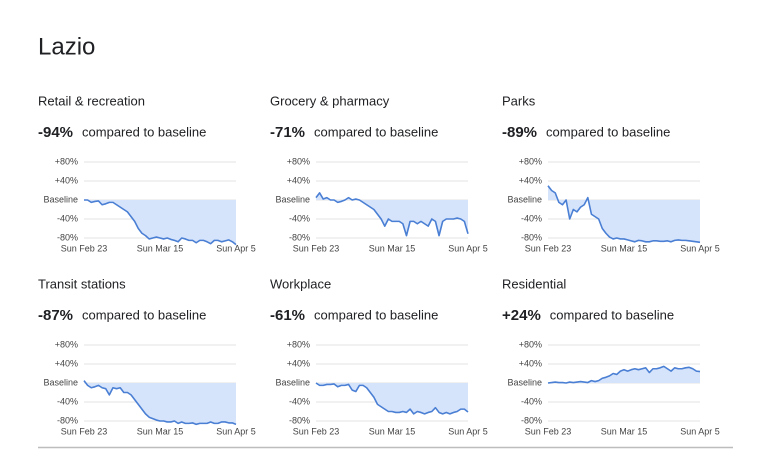  What do you see at coordinates (330, 100) in the screenshot?
I see `panel-title: Grocery & pharmacy` at bounding box center [330, 100].